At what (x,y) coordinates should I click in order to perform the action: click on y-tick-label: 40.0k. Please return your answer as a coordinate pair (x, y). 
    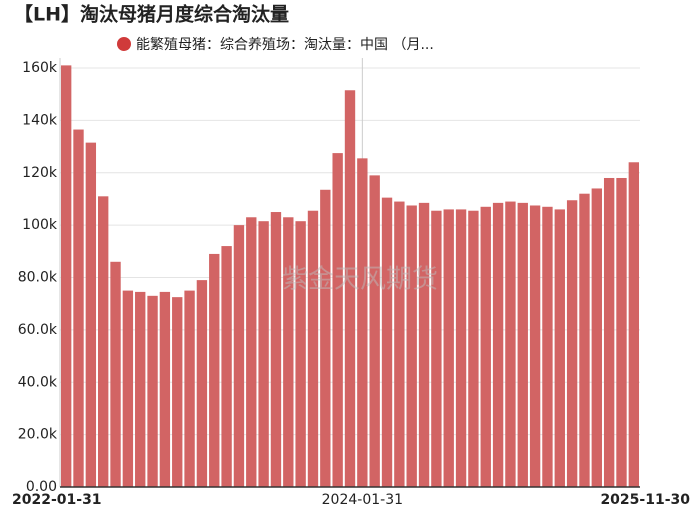
    Looking at the image, I should click on (38, 382).